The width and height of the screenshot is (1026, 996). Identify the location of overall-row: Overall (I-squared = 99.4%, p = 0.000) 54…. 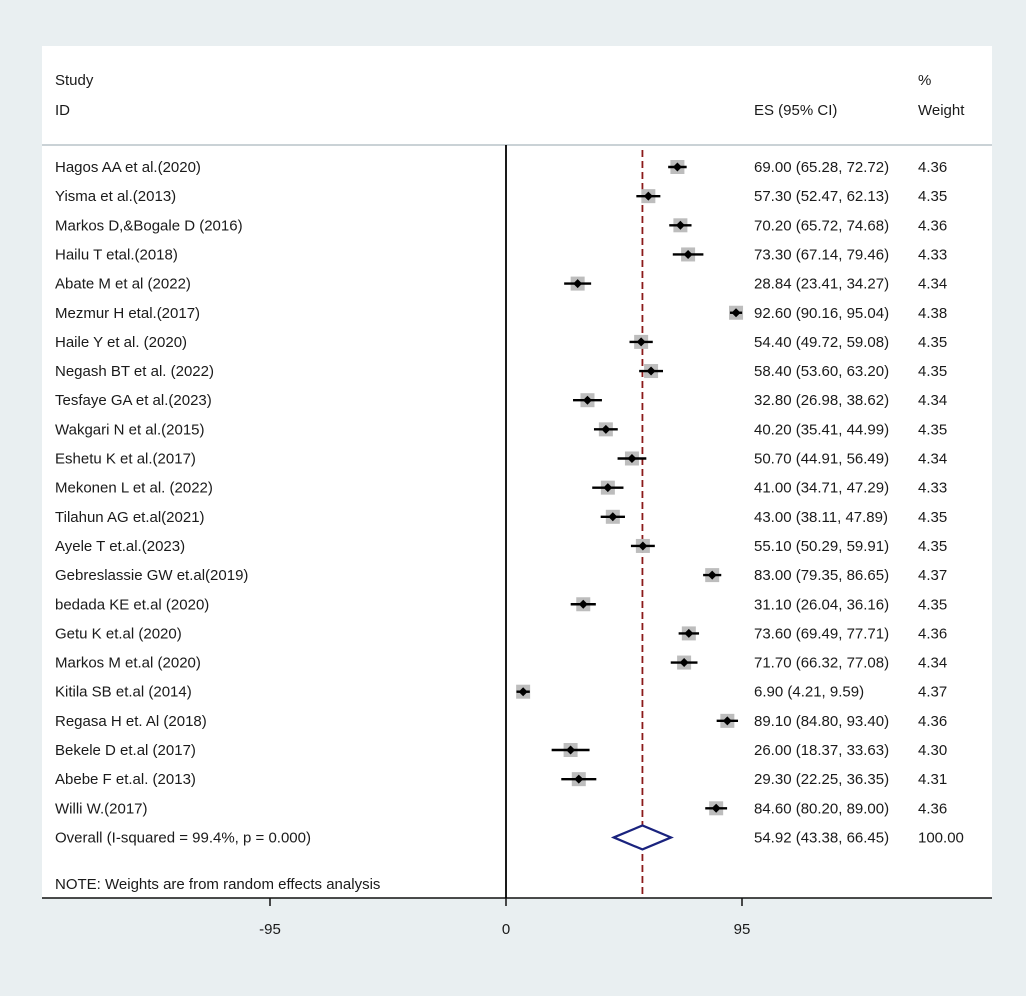
(509, 837).